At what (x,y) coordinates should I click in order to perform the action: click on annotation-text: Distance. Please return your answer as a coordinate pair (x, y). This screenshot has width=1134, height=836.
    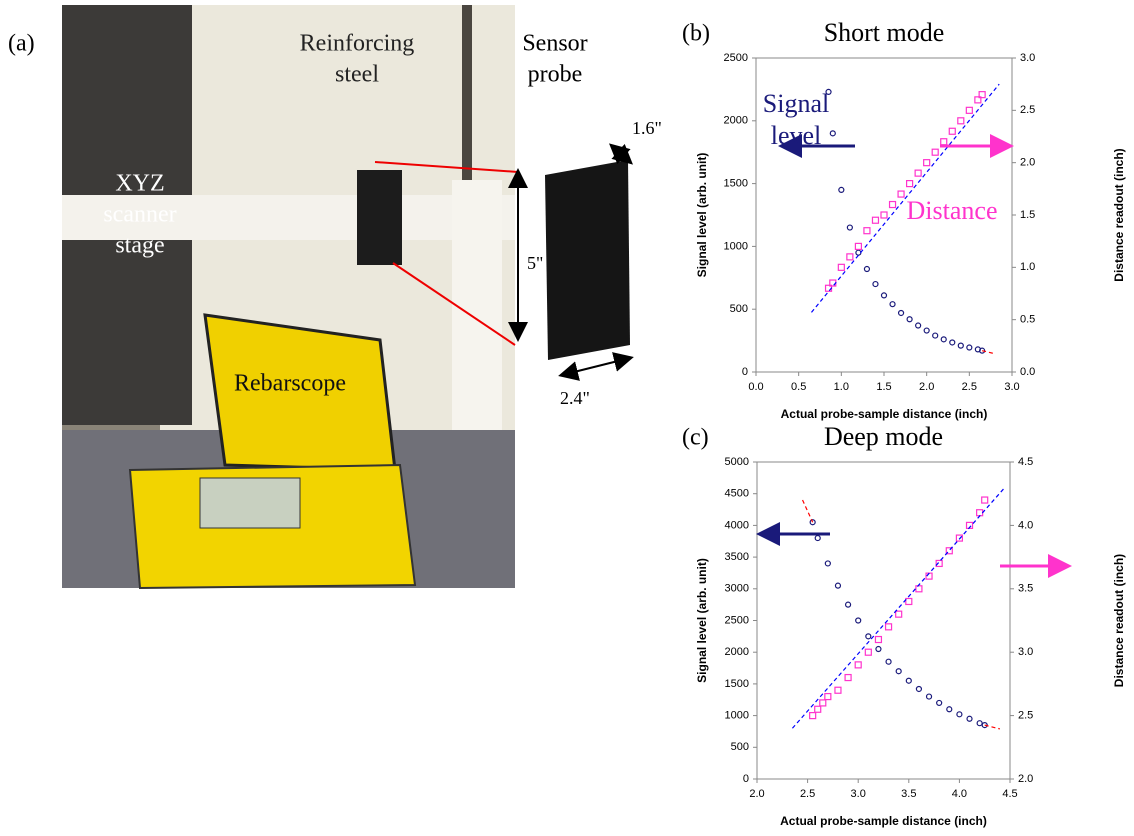
    Looking at the image, I should click on (952, 210).